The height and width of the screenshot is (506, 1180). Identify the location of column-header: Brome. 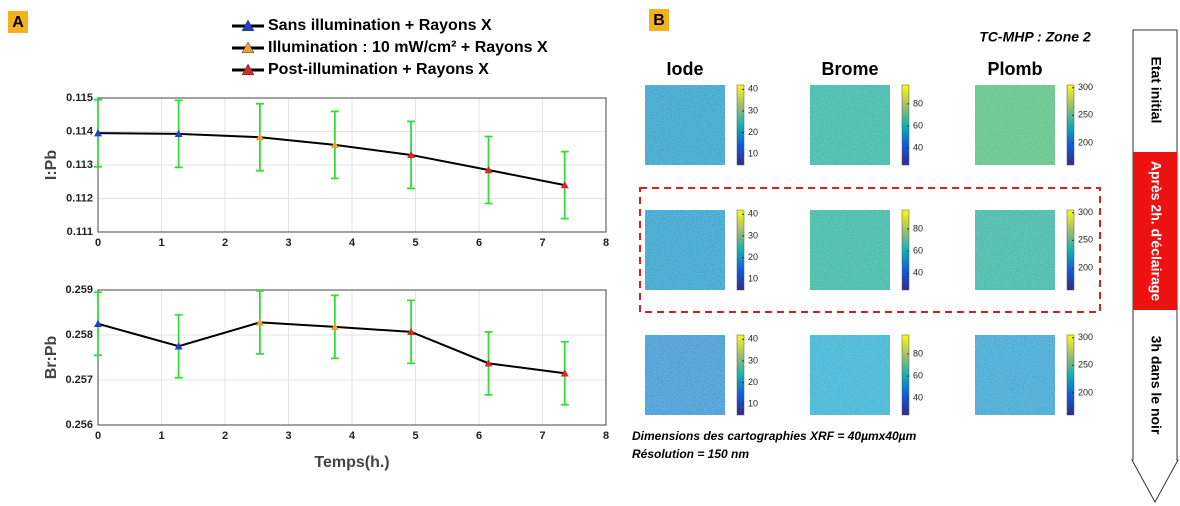
(849, 69).